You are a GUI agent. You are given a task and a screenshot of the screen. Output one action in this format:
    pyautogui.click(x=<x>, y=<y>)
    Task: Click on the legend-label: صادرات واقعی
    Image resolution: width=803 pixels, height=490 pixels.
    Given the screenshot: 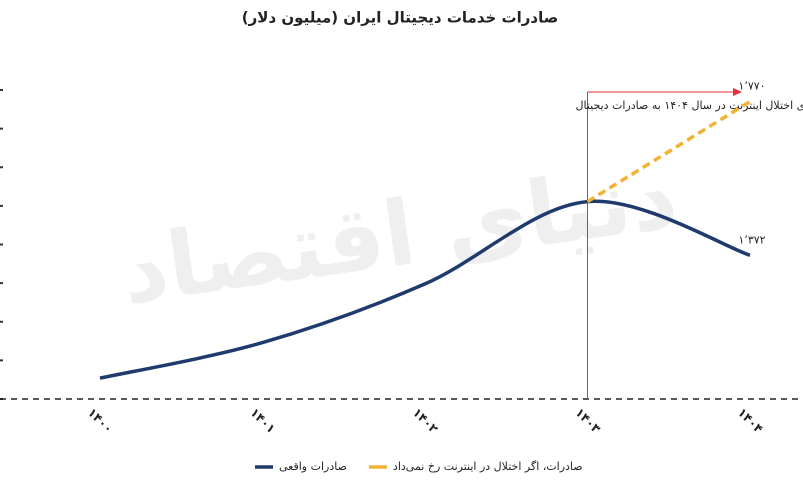 What is the action you would take?
    pyautogui.click(x=313, y=466)
    